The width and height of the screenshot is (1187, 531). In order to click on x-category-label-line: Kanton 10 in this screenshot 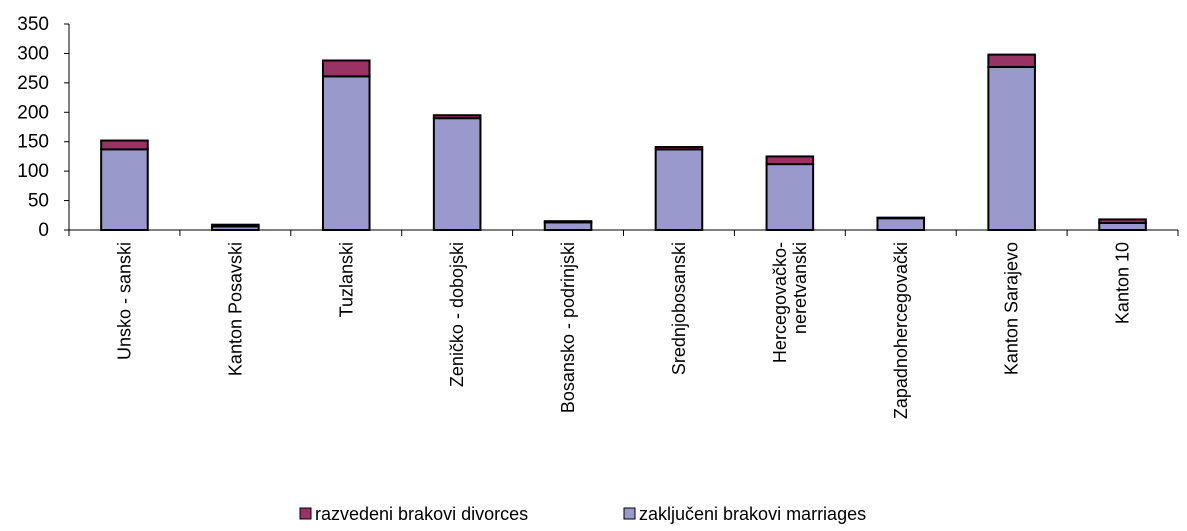, I will do `click(1123, 283)`.